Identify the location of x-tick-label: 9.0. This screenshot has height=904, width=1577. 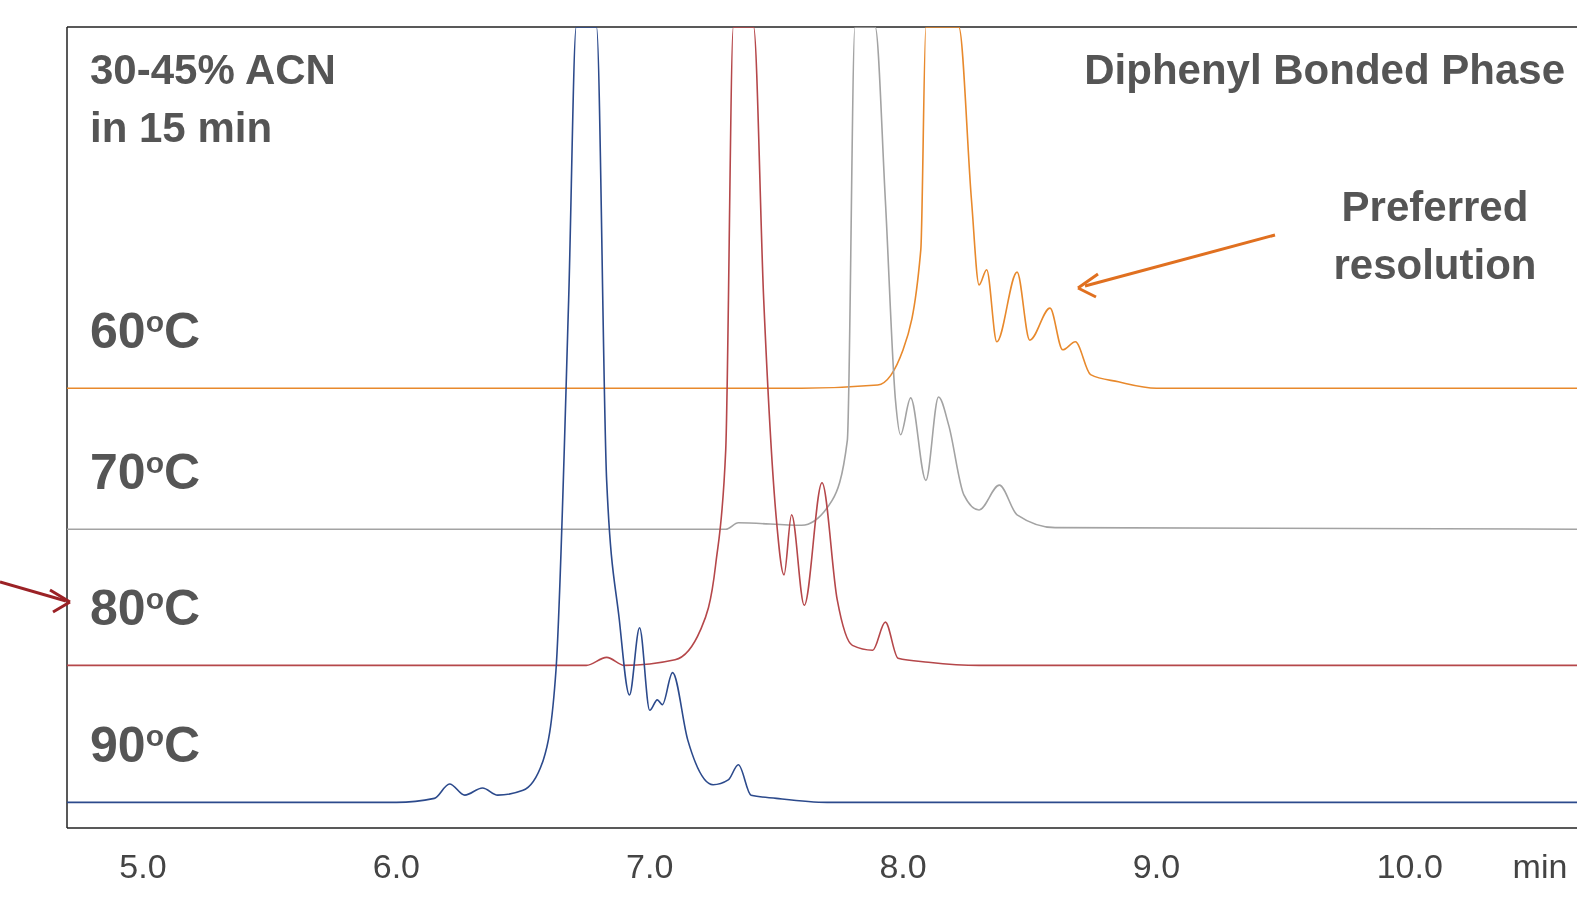
(1156, 866).